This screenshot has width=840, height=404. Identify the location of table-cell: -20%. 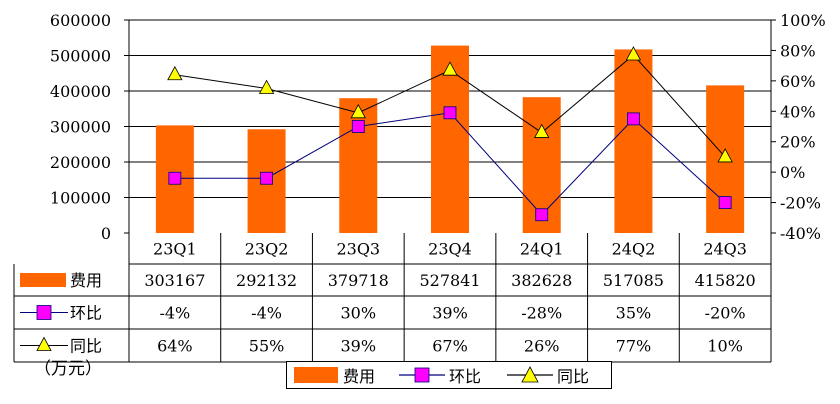
(725, 313).